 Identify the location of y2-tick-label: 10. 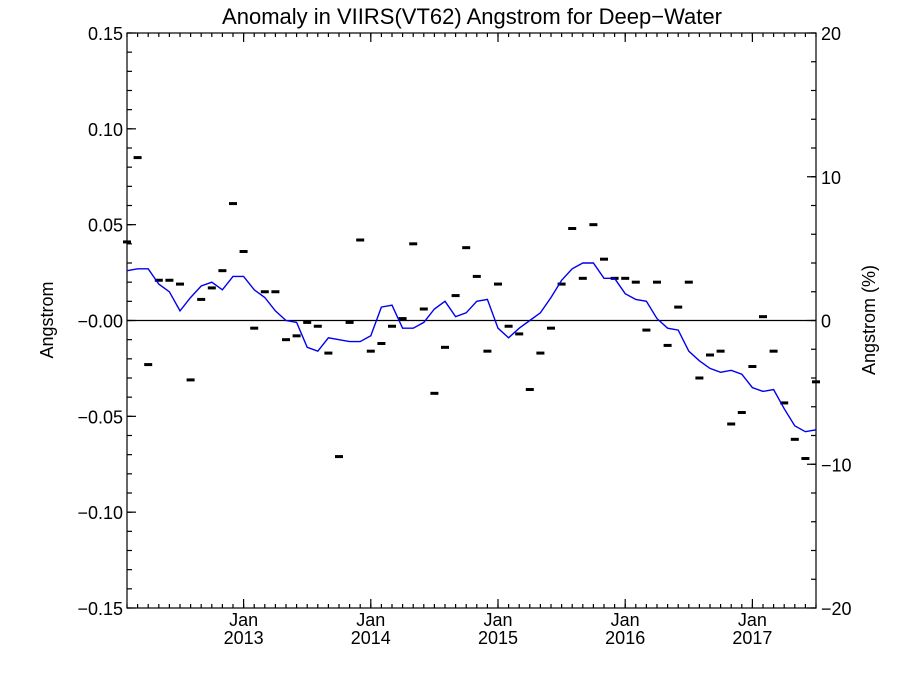
(831, 178).